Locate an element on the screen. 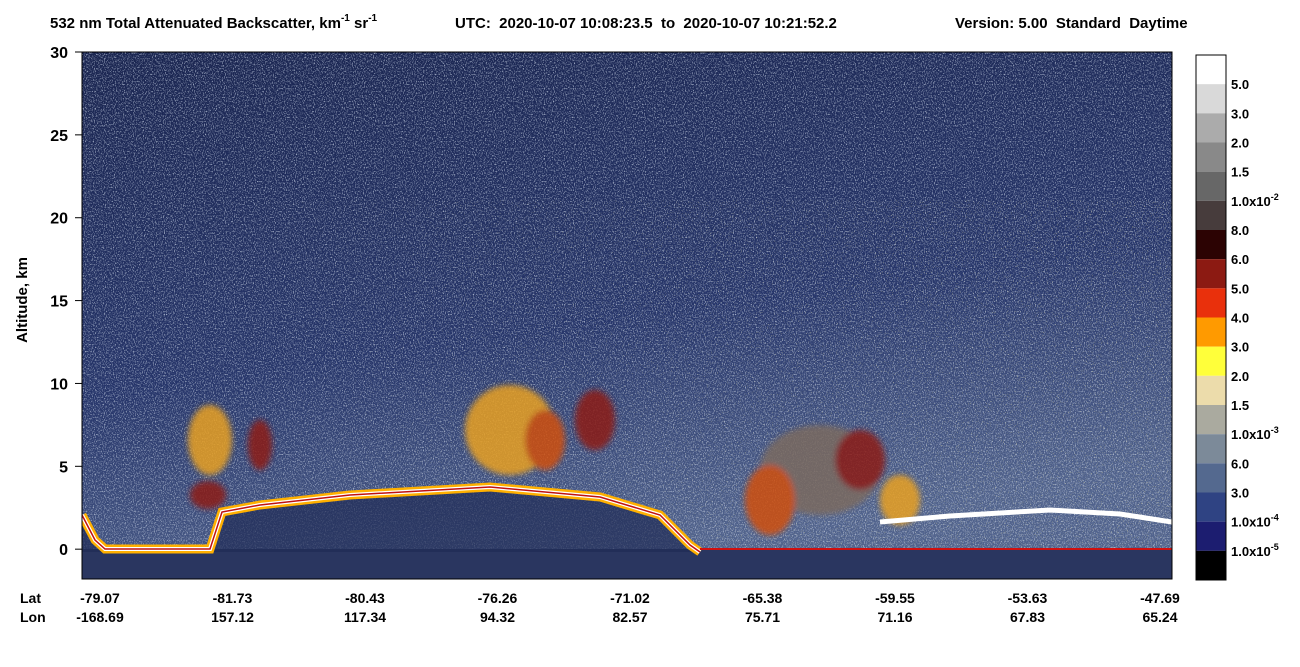 Image resolution: width=1300 pixels, height=667 pixels. colorbar-label: 1.0x10⁻⁴ is located at coordinates (1255, 521).